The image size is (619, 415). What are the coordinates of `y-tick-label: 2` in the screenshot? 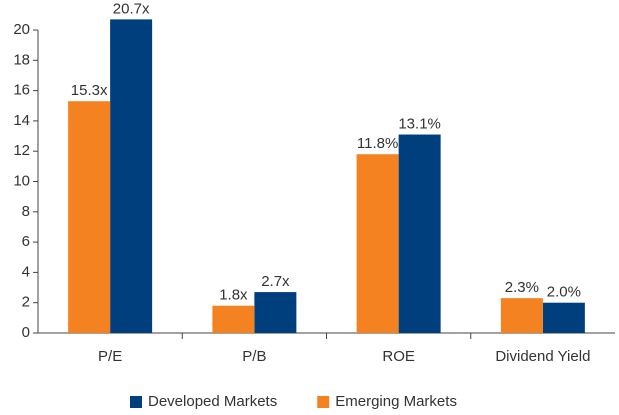 It's located at (26, 302).